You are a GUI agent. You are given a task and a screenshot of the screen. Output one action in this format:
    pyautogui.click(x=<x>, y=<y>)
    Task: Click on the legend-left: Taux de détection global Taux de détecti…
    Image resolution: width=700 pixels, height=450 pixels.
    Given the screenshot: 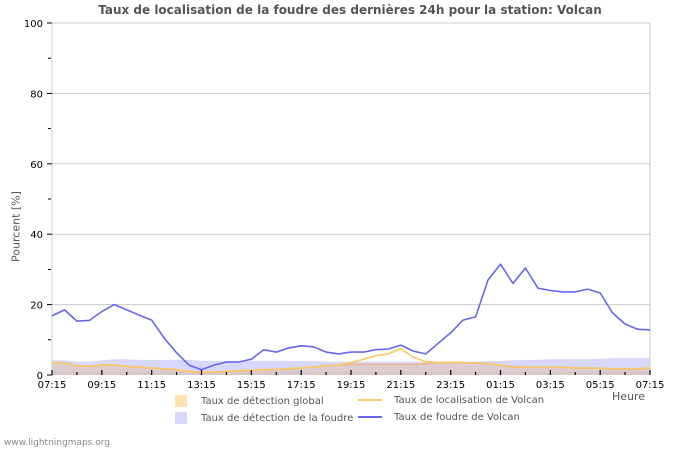 What is the action you would take?
    pyautogui.click(x=264, y=412)
    